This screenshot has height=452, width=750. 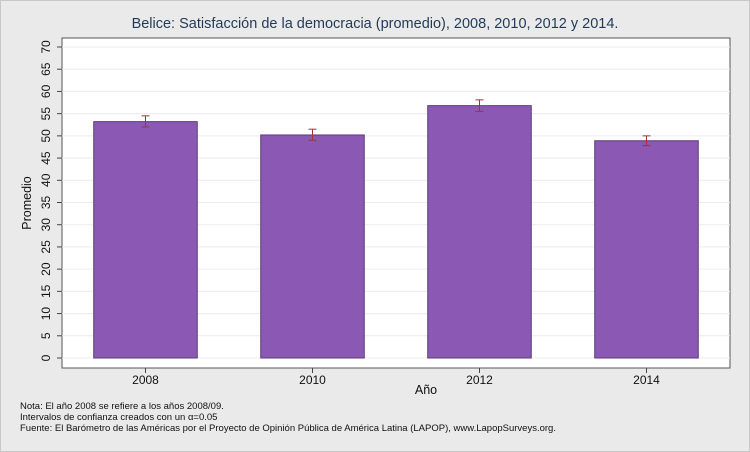 I want to click on y-tick-label: 20, so click(x=46, y=269).